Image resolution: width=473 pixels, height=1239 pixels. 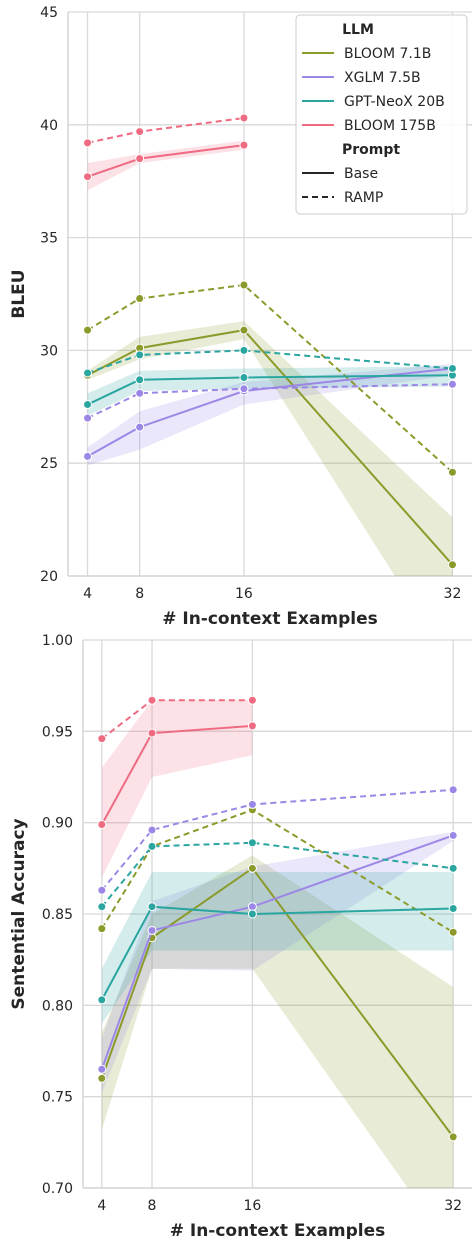 I want to click on legend-box, so click(x=381, y=114).